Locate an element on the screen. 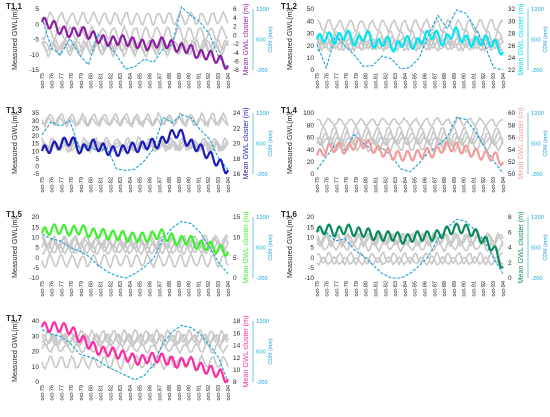 The width and height of the screenshot is (550, 417). y-tick-label: 25 is located at coordinates (36, 128).